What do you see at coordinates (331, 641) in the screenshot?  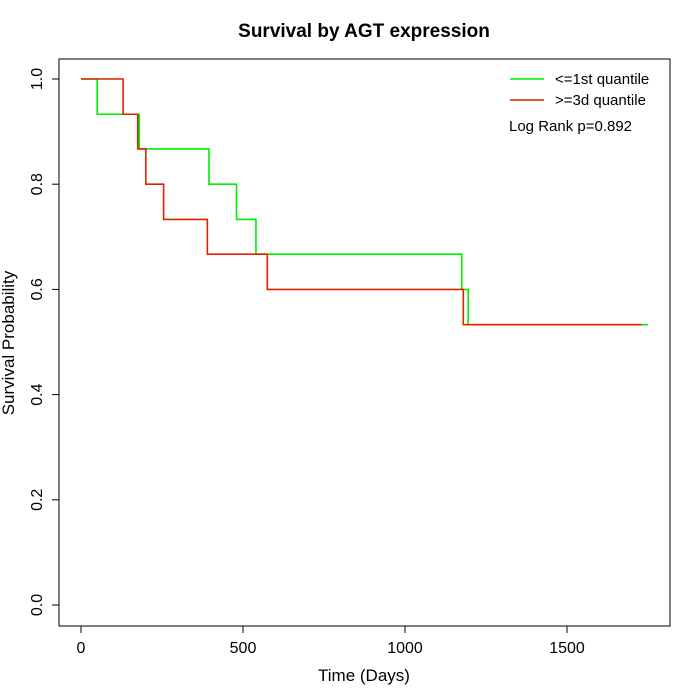 I see `x-axis: 0 500 1000 1500` at bounding box center [331, 641].